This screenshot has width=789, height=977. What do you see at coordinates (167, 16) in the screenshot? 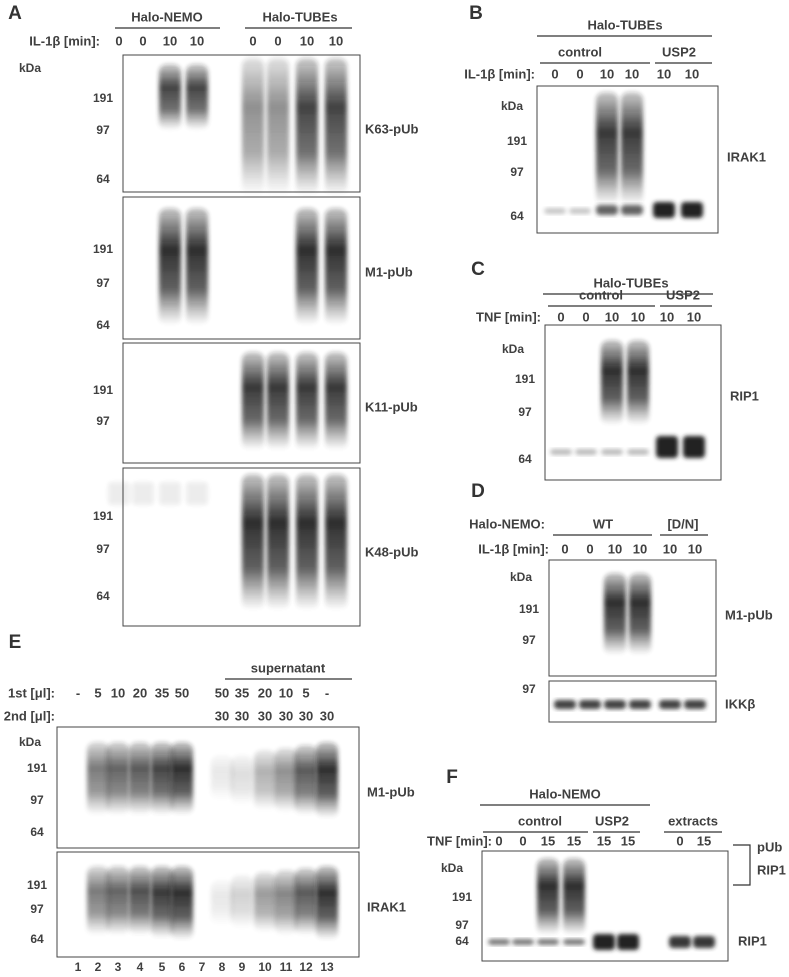
I see `group-label: Halo-NEMO` at bounding box center [167, 16].